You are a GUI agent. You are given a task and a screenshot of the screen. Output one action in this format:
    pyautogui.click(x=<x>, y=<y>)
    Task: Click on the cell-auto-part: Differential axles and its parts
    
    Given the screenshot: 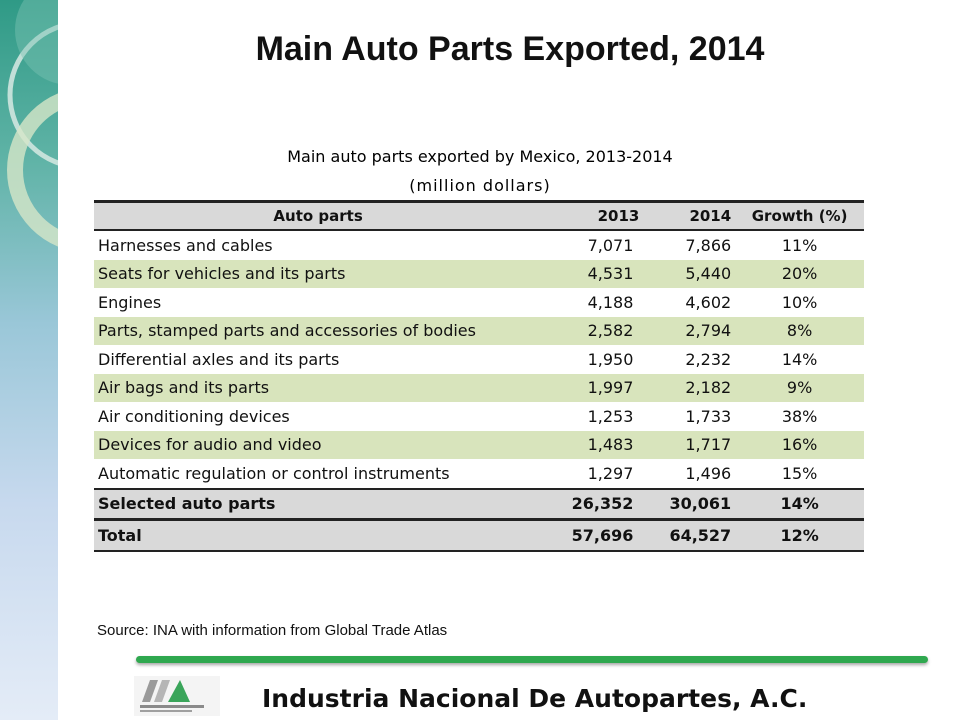 What is the action you would take?
    pyautogui.click(x=219, y=359)
    